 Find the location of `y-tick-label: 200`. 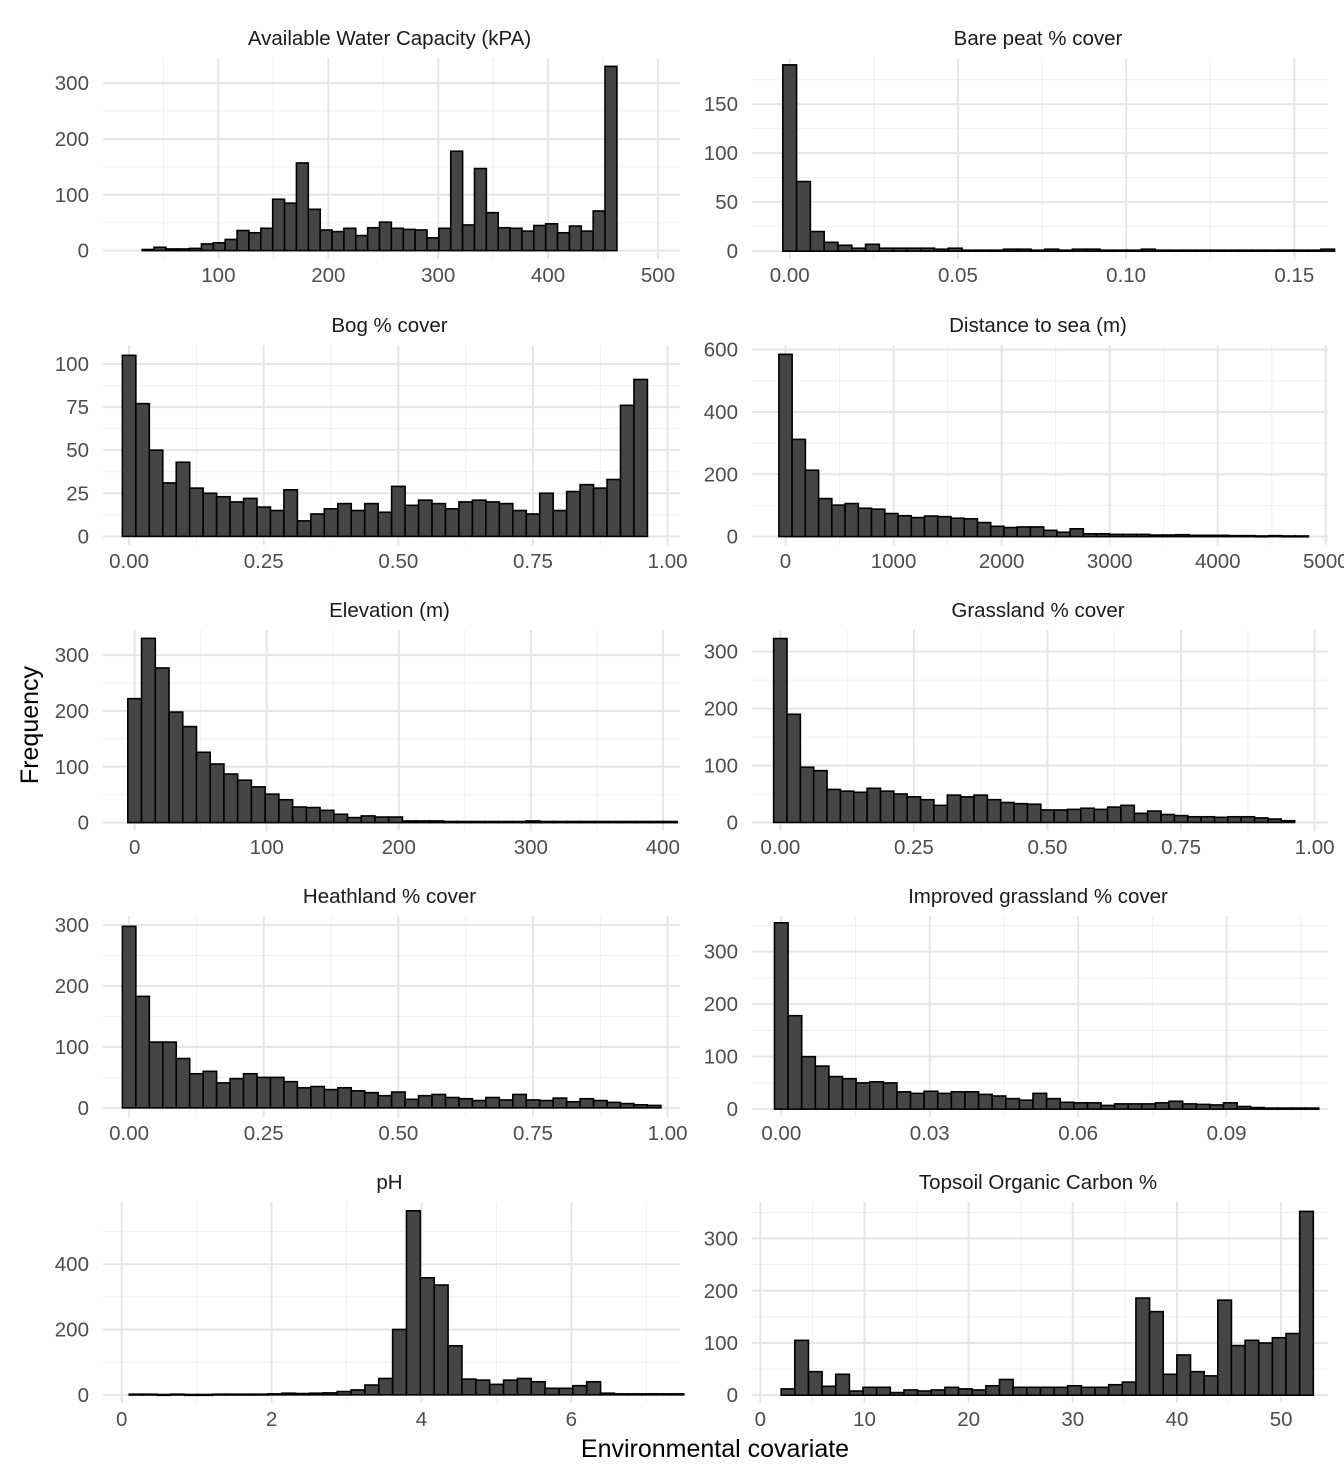

y-tick-label: 200 is located at coordinates (721, 709).